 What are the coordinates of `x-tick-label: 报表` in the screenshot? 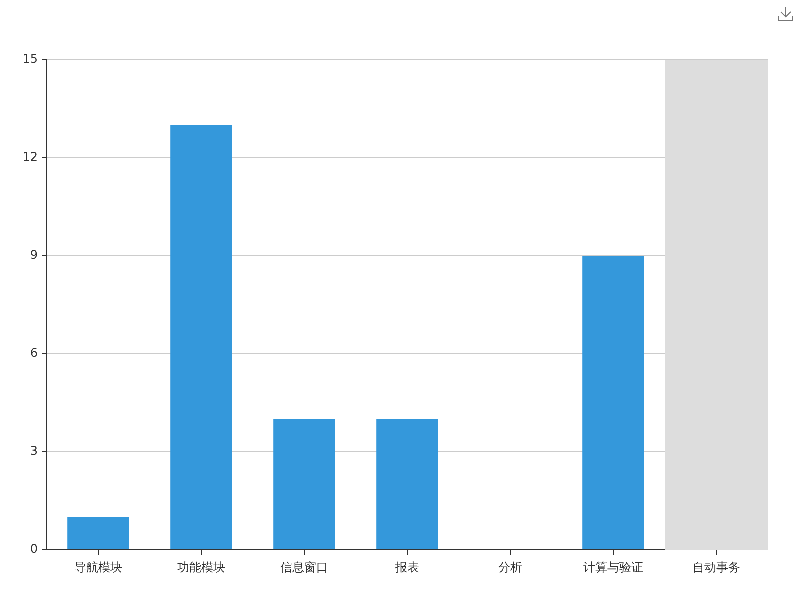 It's located at (407, 567).